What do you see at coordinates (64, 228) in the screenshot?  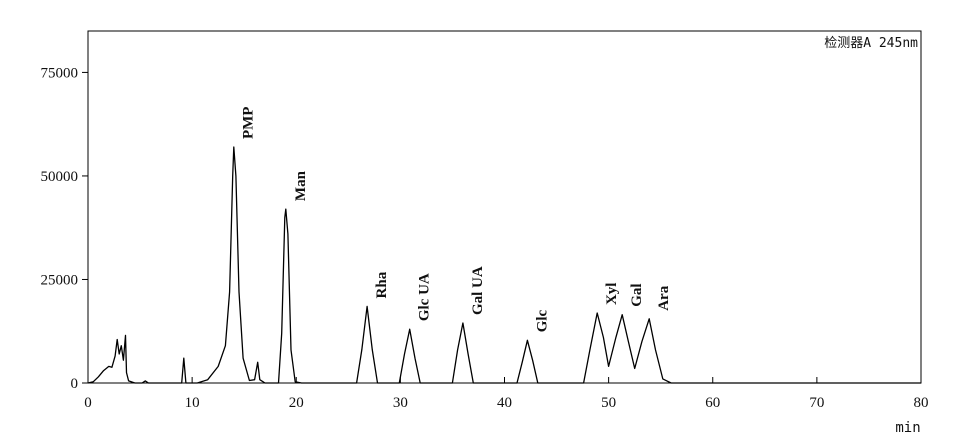 I see `y-axis-ticks: 0 25000 50000 75000` at bounding box center [64, 228].